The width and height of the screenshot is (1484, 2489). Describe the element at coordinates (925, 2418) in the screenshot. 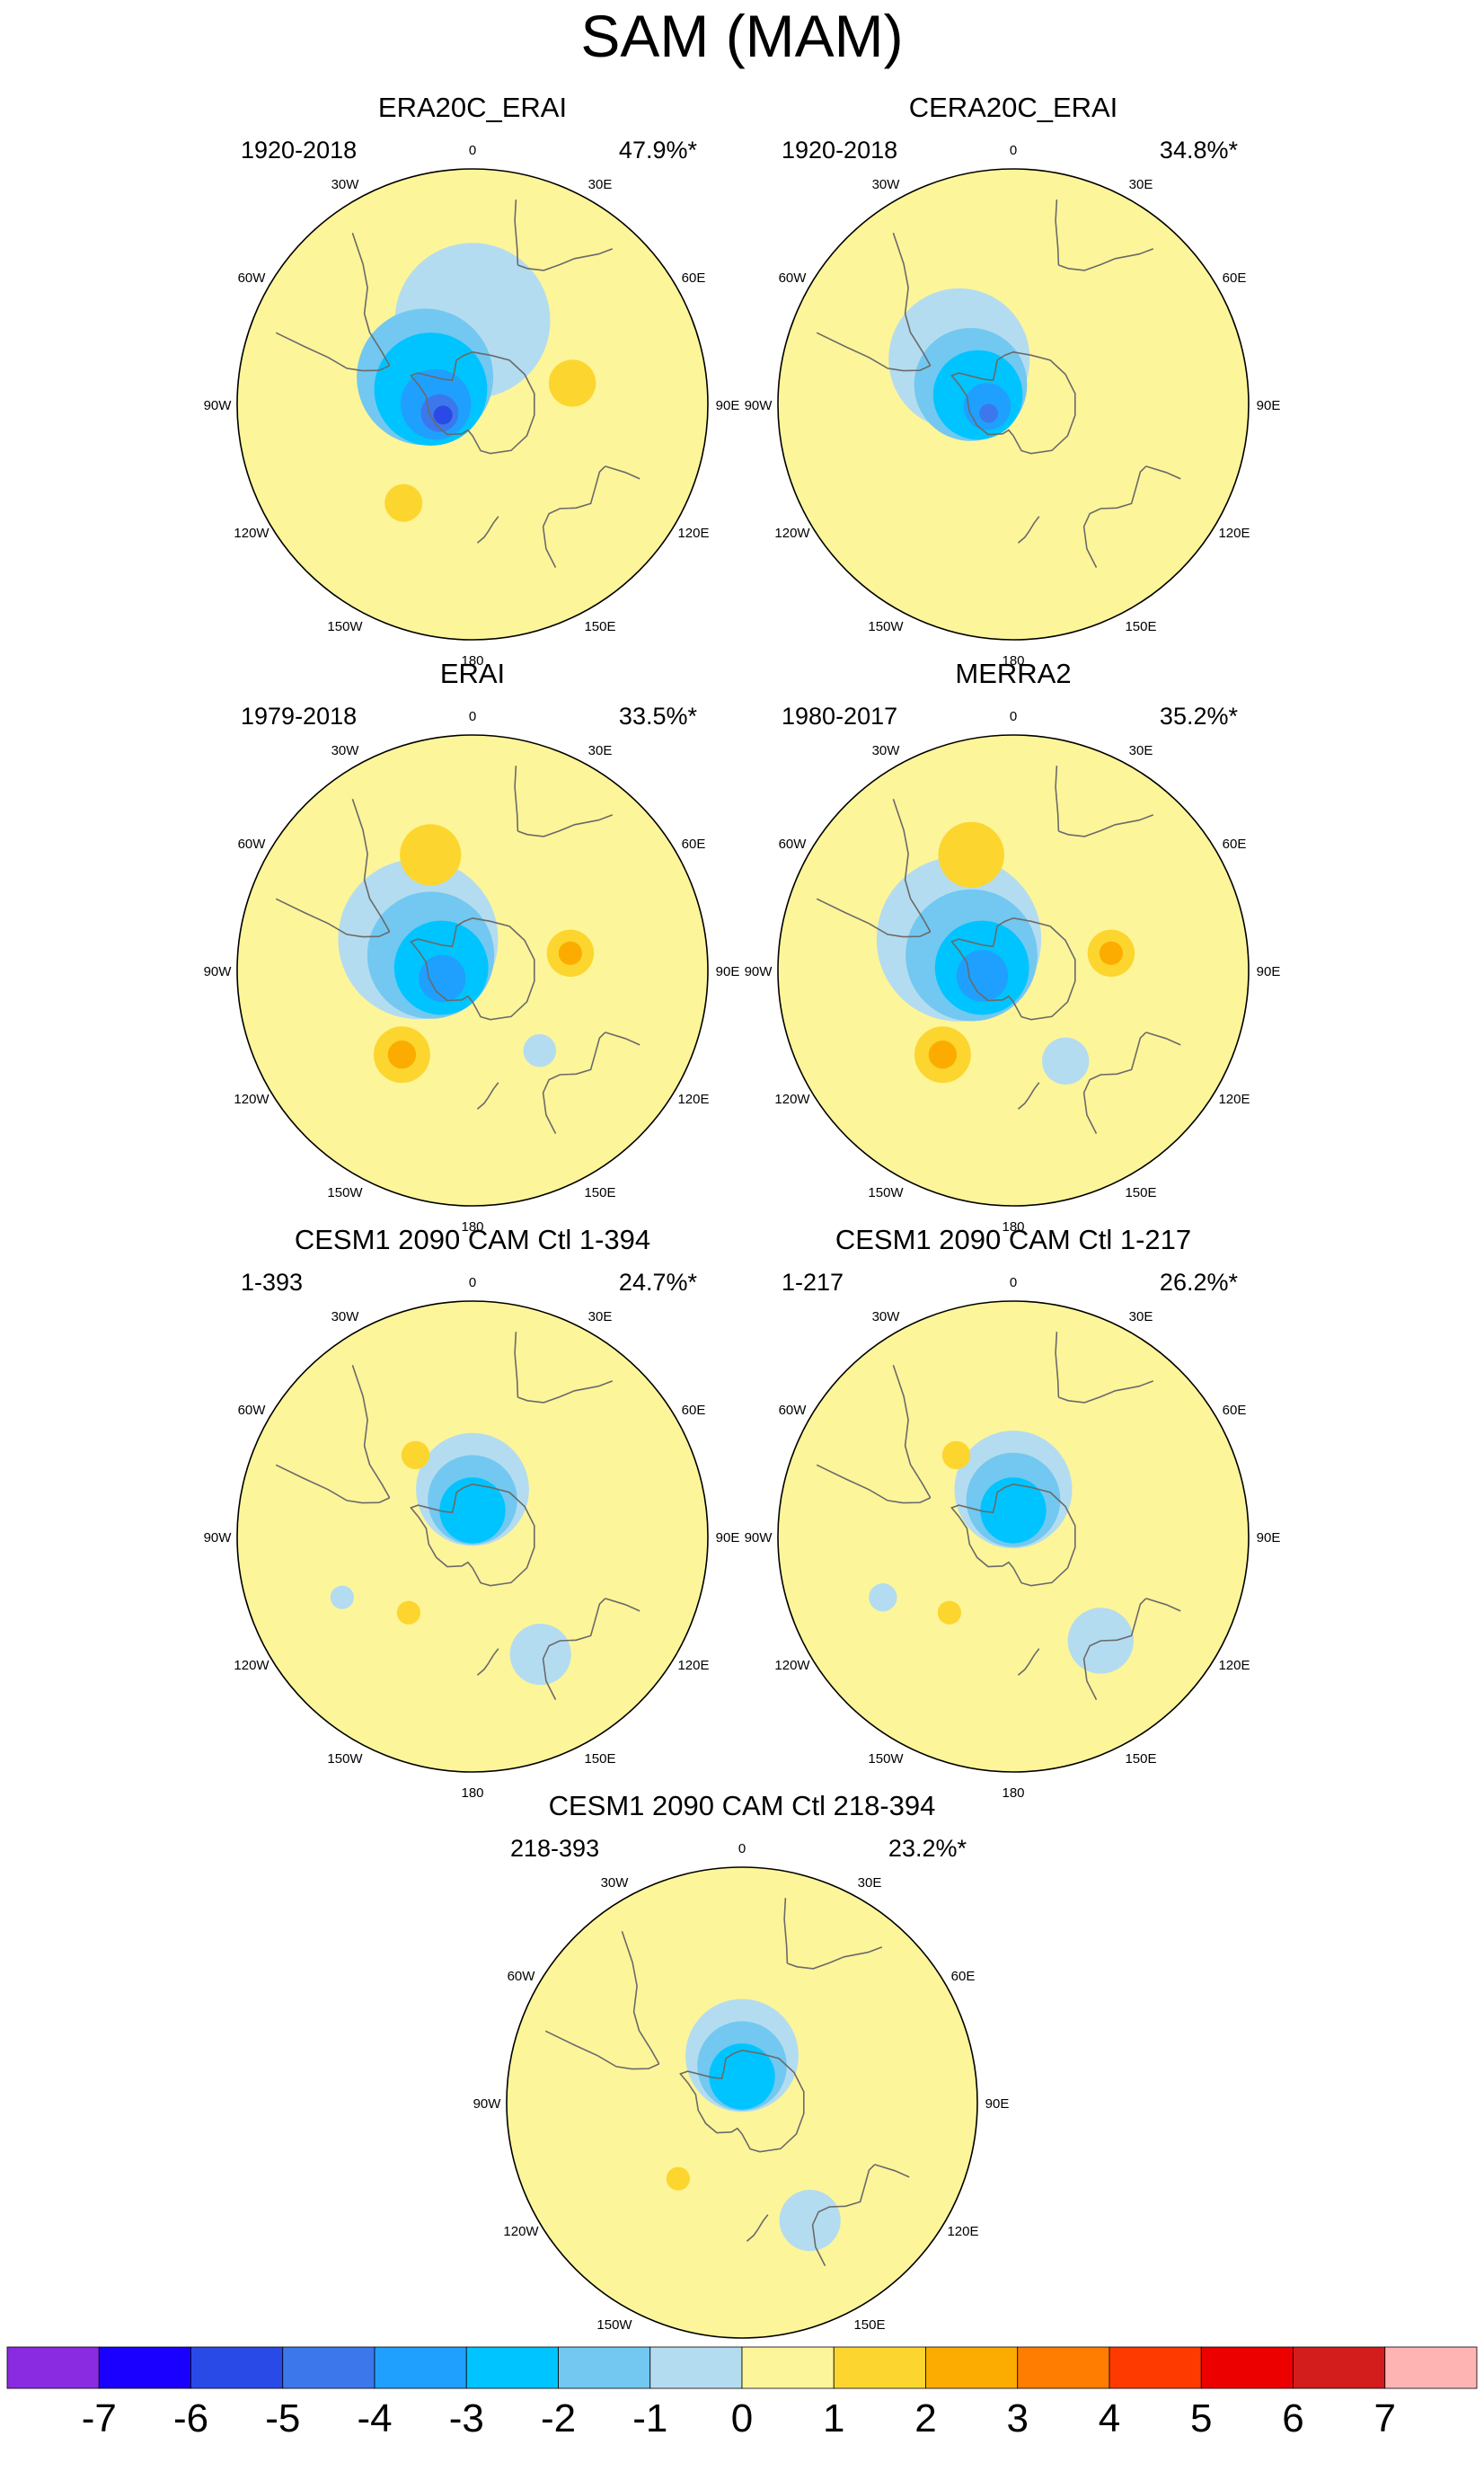

I see `colorbar-label: 2` at that location.